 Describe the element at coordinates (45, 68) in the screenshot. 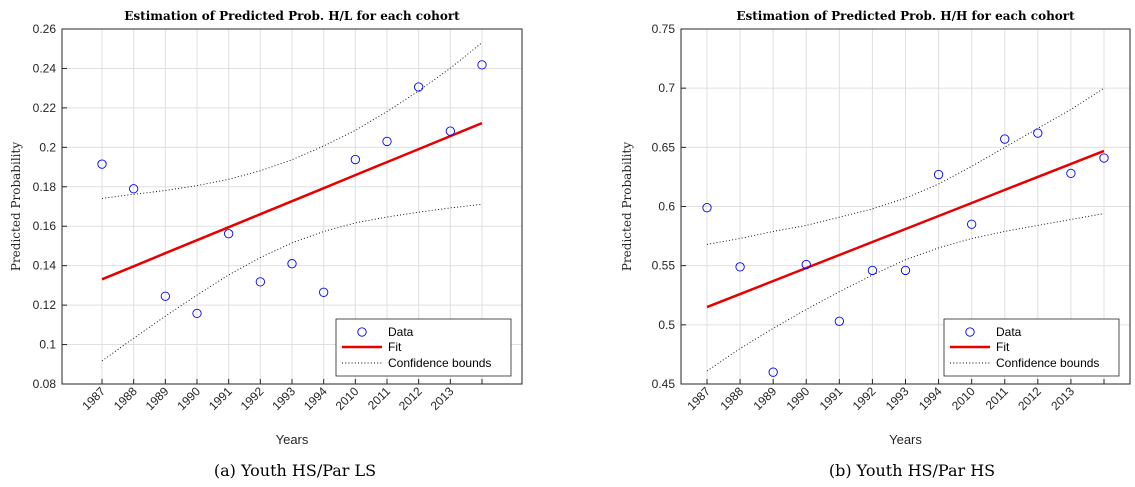

I see `y-tick-label: 0.24` at that location.